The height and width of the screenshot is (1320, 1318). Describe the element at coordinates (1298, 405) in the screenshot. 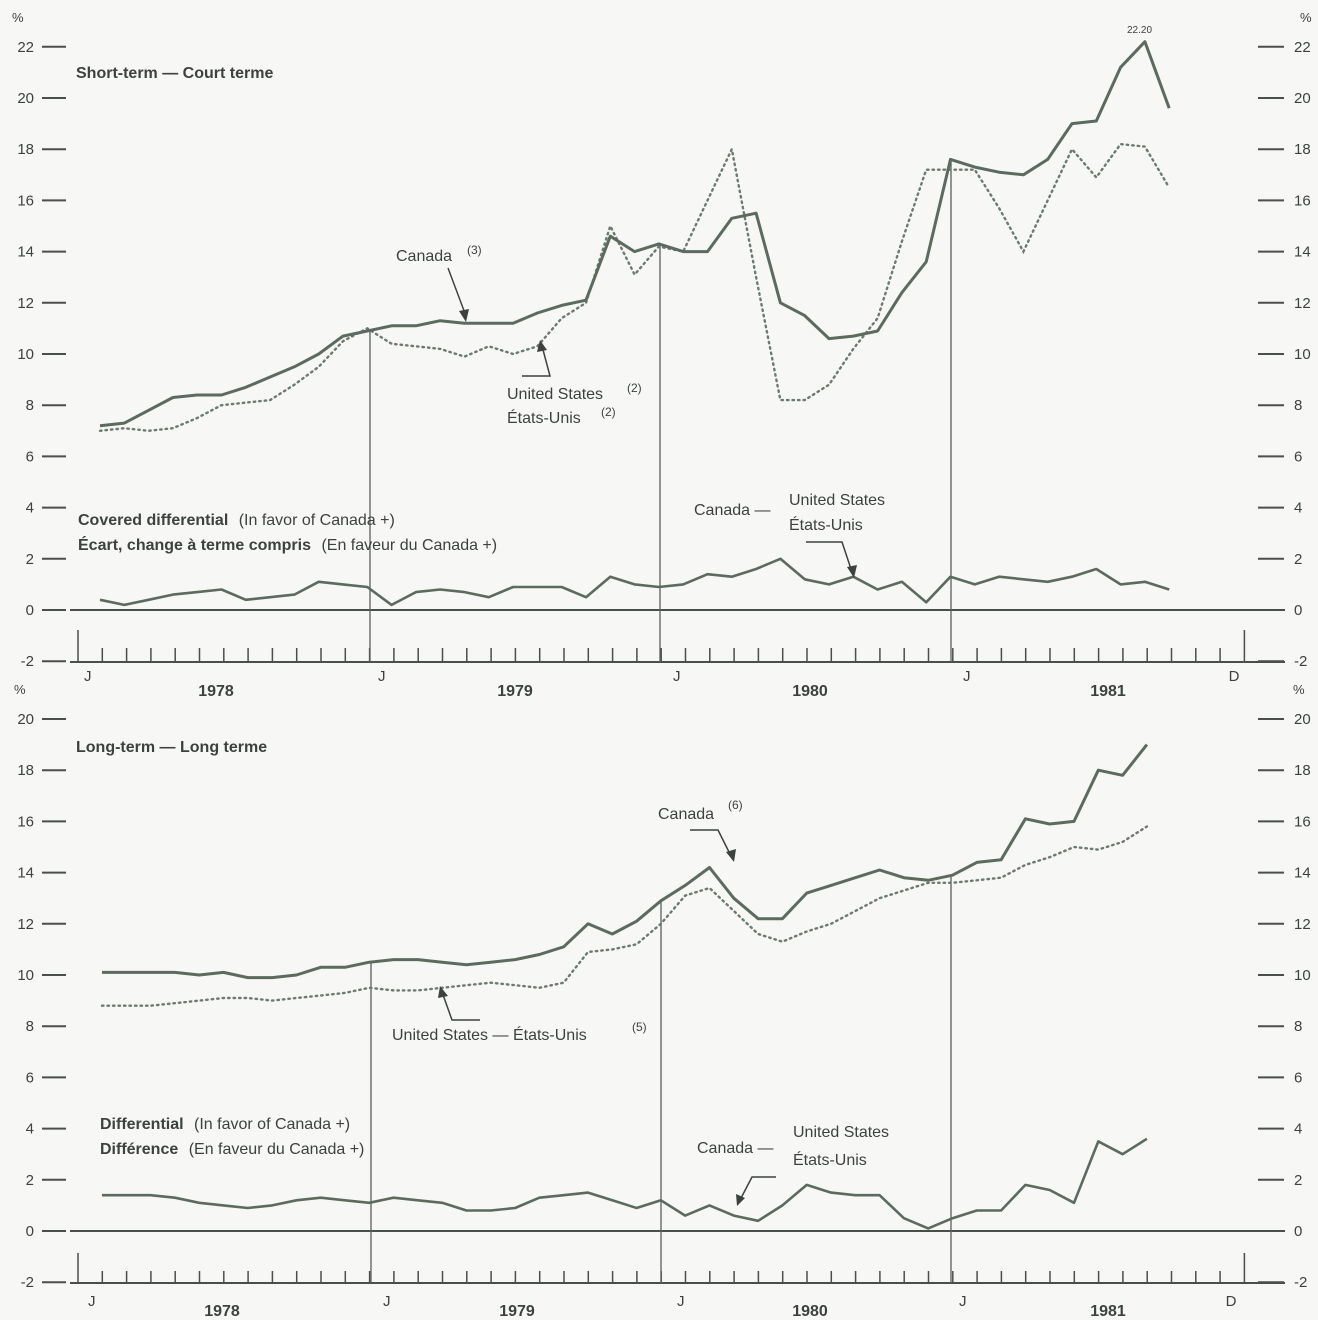

I see `y-tick-label-right: 8` at that location.